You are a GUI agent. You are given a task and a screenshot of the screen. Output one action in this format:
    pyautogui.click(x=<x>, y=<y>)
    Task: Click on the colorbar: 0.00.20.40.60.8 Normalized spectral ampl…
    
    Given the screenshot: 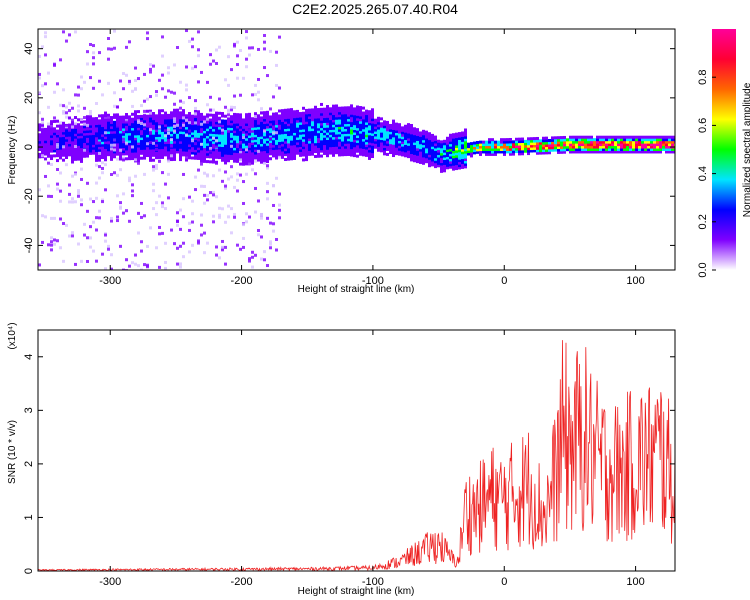 What is the action you would take?
    pyautogui.click(x=723, y=153)
    